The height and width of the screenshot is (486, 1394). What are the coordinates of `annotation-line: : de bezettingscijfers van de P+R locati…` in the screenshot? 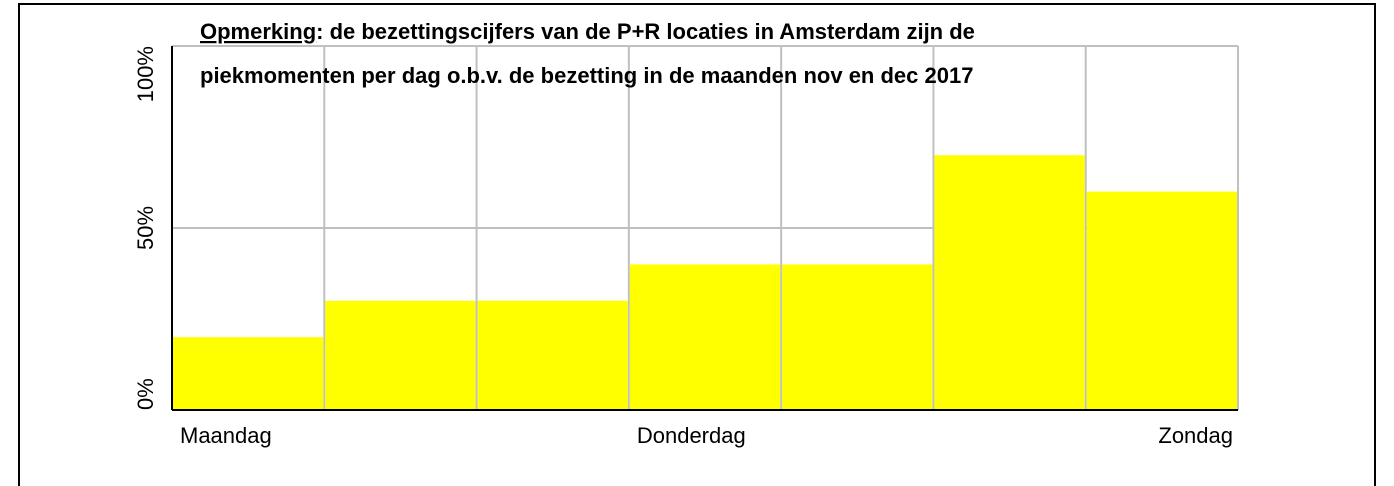 It's located at (645, 31).